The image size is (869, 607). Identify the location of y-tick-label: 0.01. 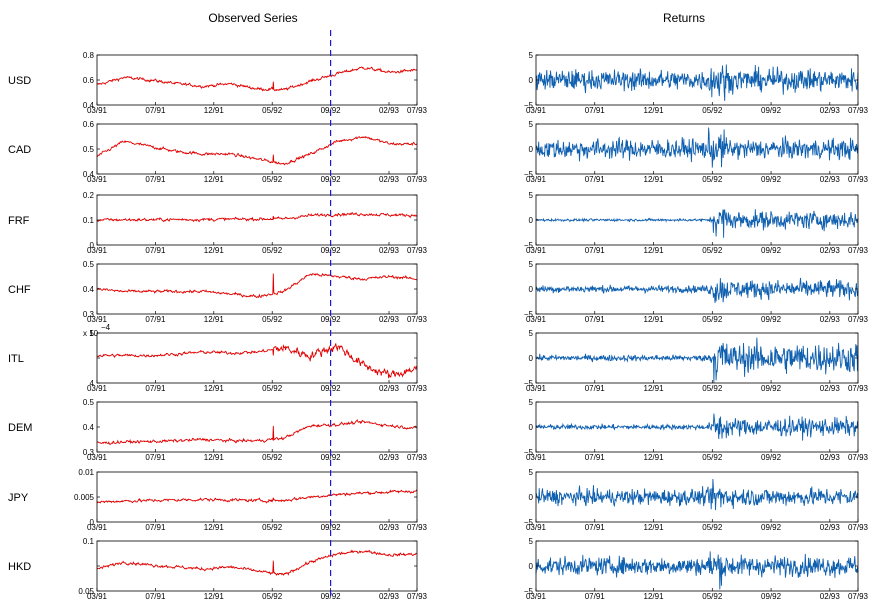
(86, 472).